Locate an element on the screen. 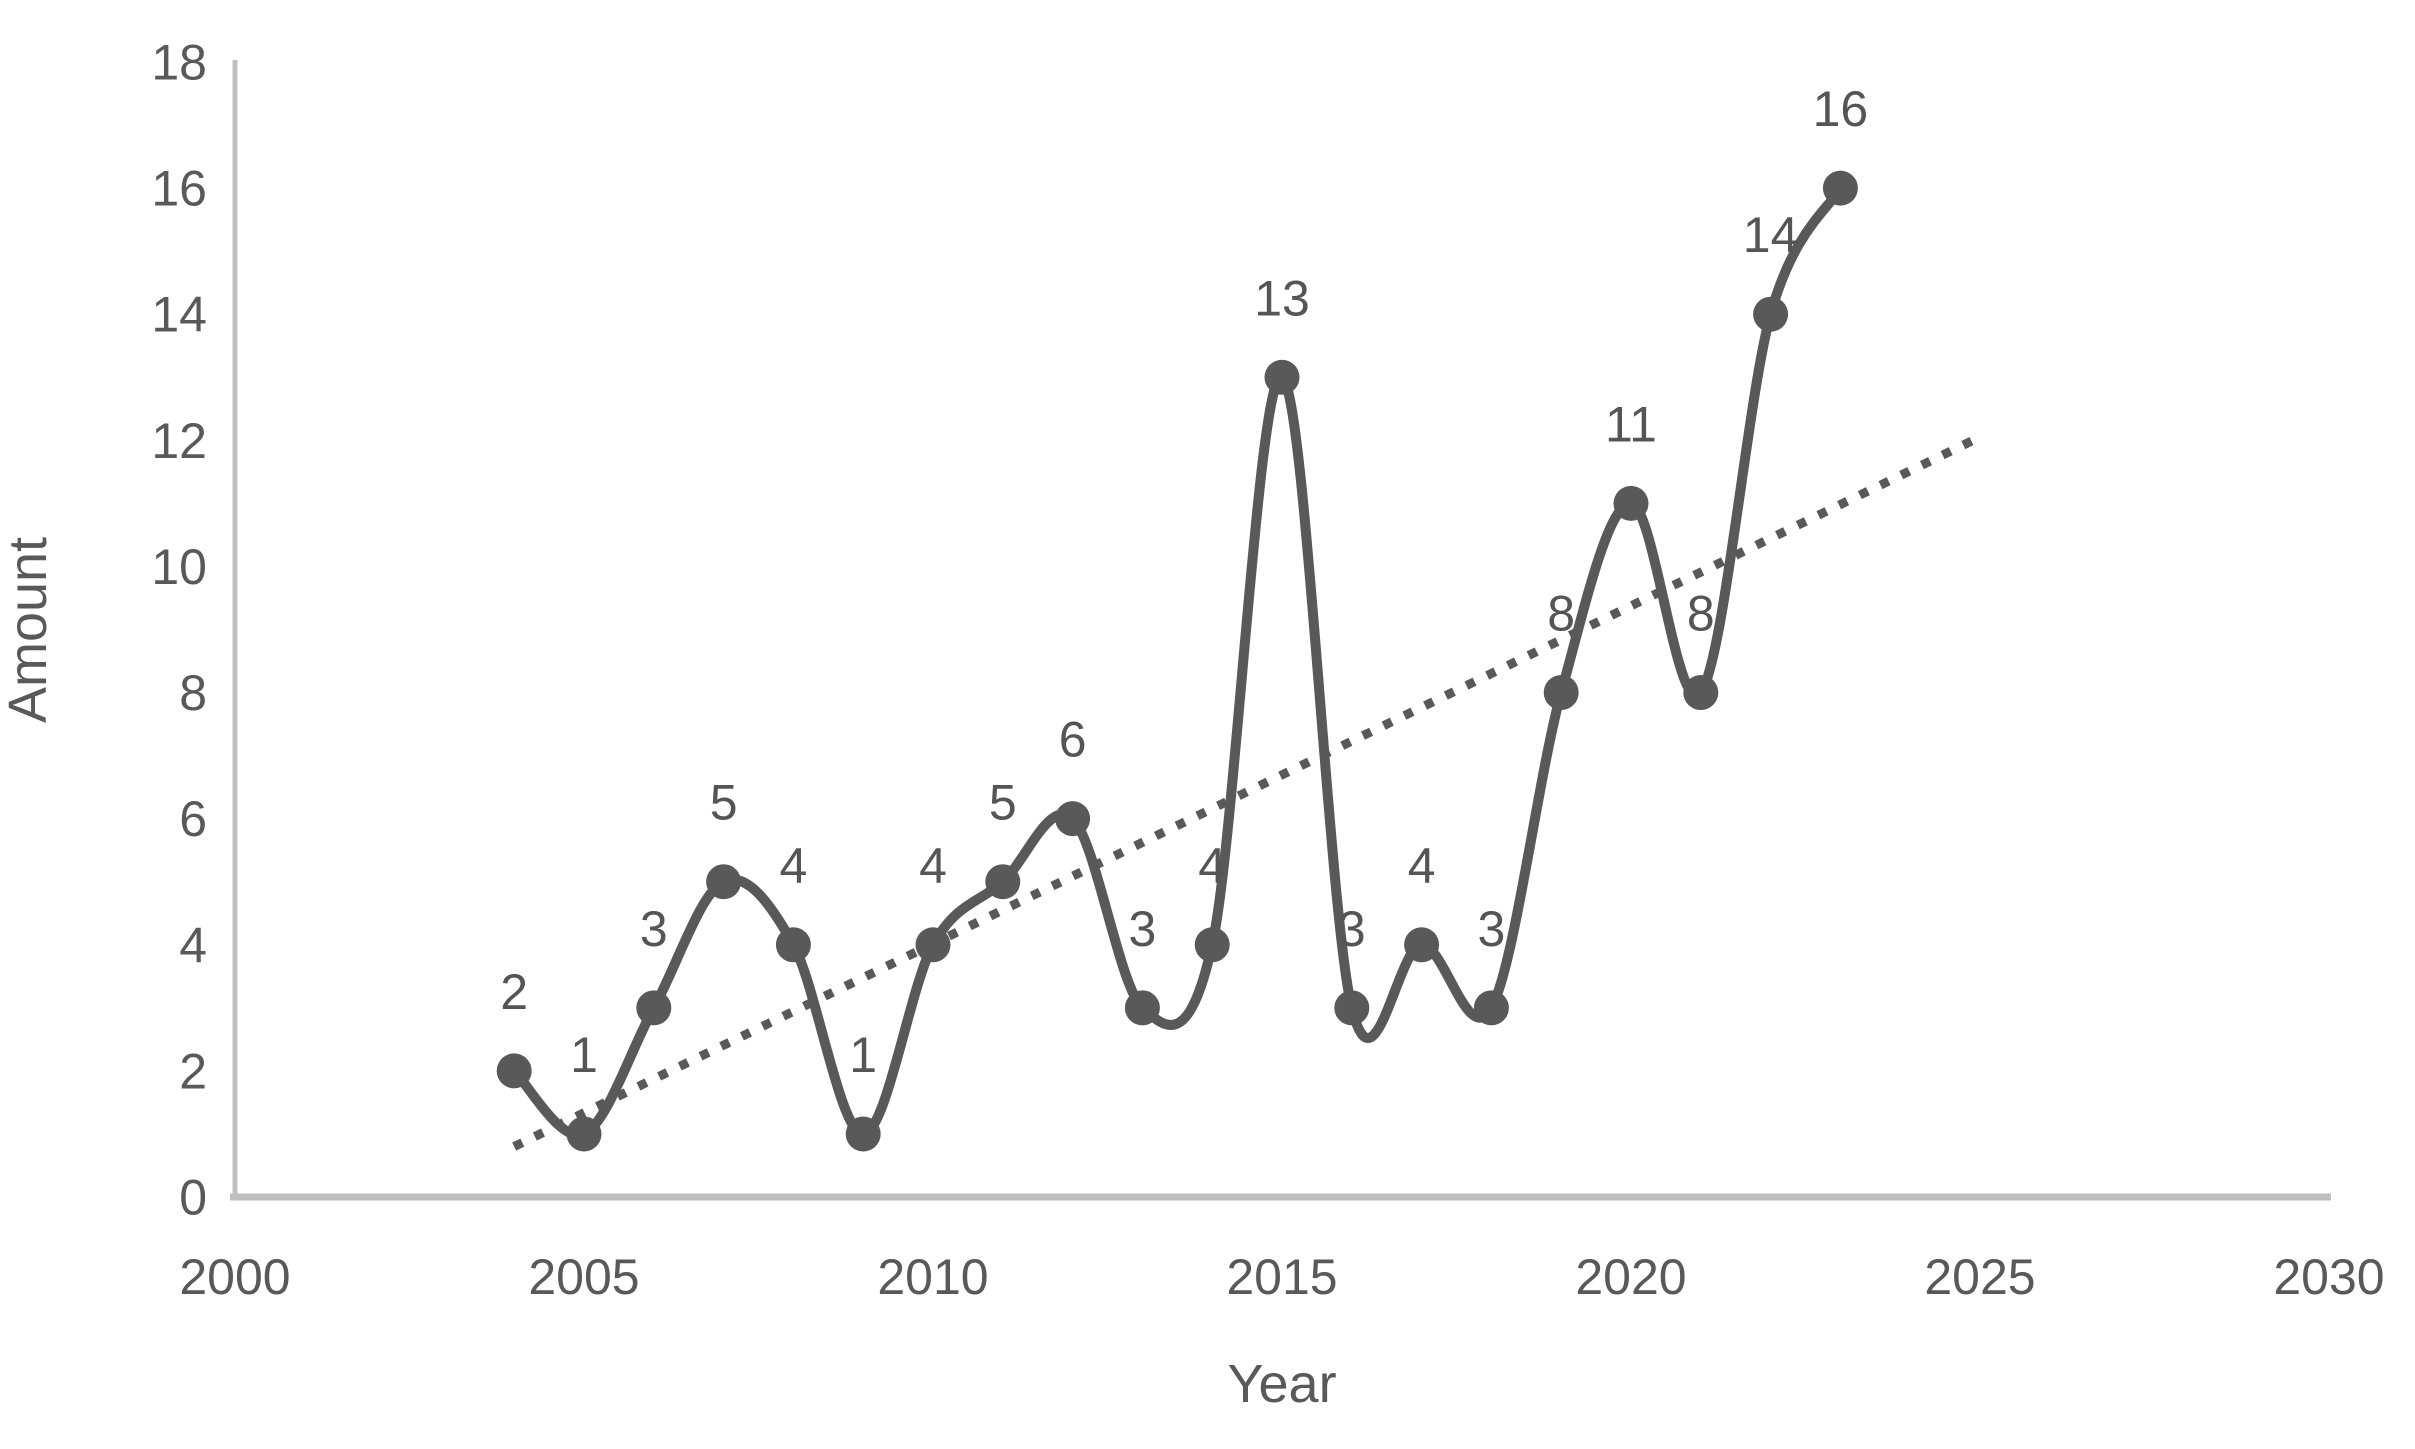 Image resolution: width=2415 pixels, height=1449 pixels. y-tick-label: 14 is located at coordinates (179, 315).